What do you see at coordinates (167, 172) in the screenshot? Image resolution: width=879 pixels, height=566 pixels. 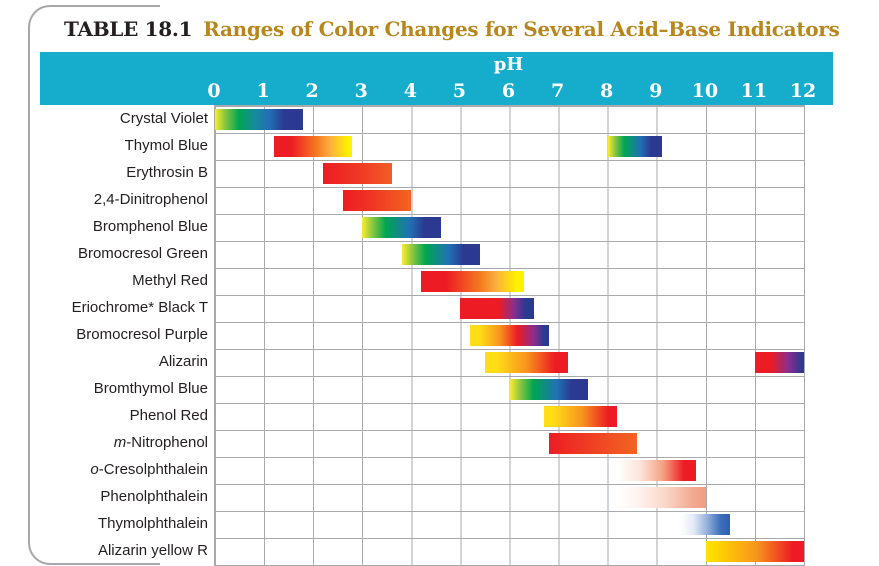 I see `indicator-label: Erythrosin B` at bounding box center [167, 172].